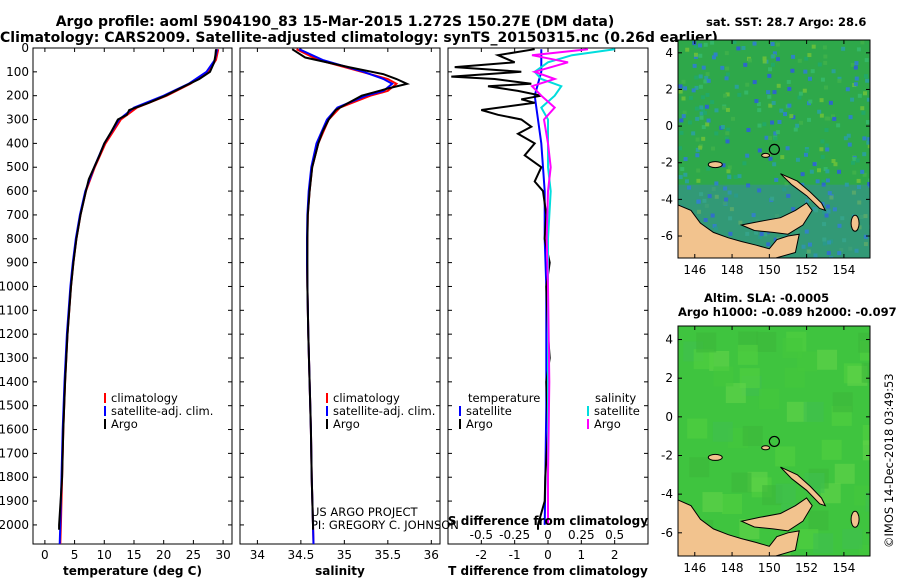 The image size is (900, 580). What do you see at coordinates (351, 289) in the screenshot?
I see `series-line-argo` at bounding box center [351, 289].